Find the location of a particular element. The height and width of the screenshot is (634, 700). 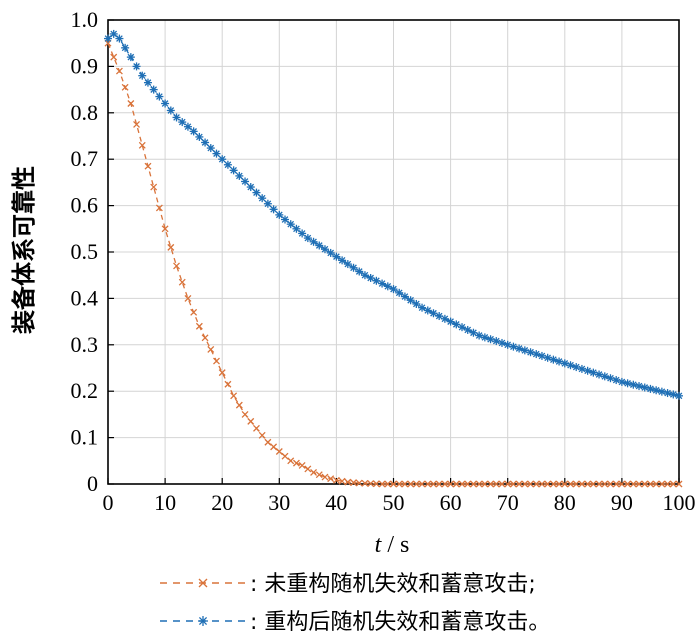

legend-entry-2: : 重构后随机失效和蓄意攻击。 is located at coordinates (355, 622).